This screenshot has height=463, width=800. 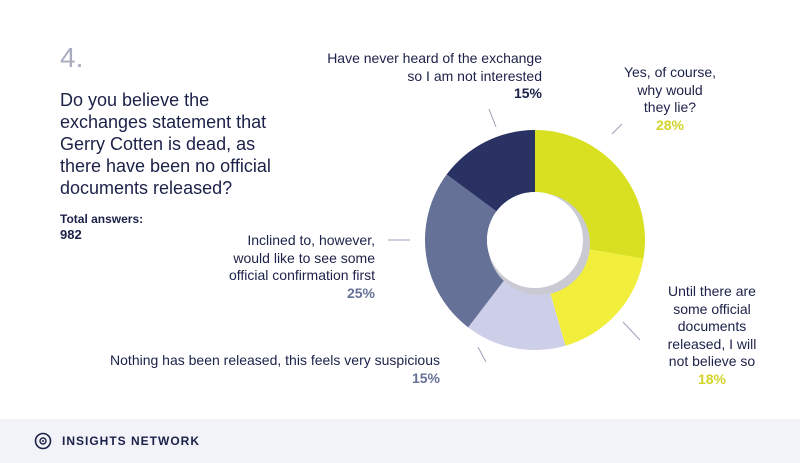 I want to click on donut-hole, so click(x=535, y=240).